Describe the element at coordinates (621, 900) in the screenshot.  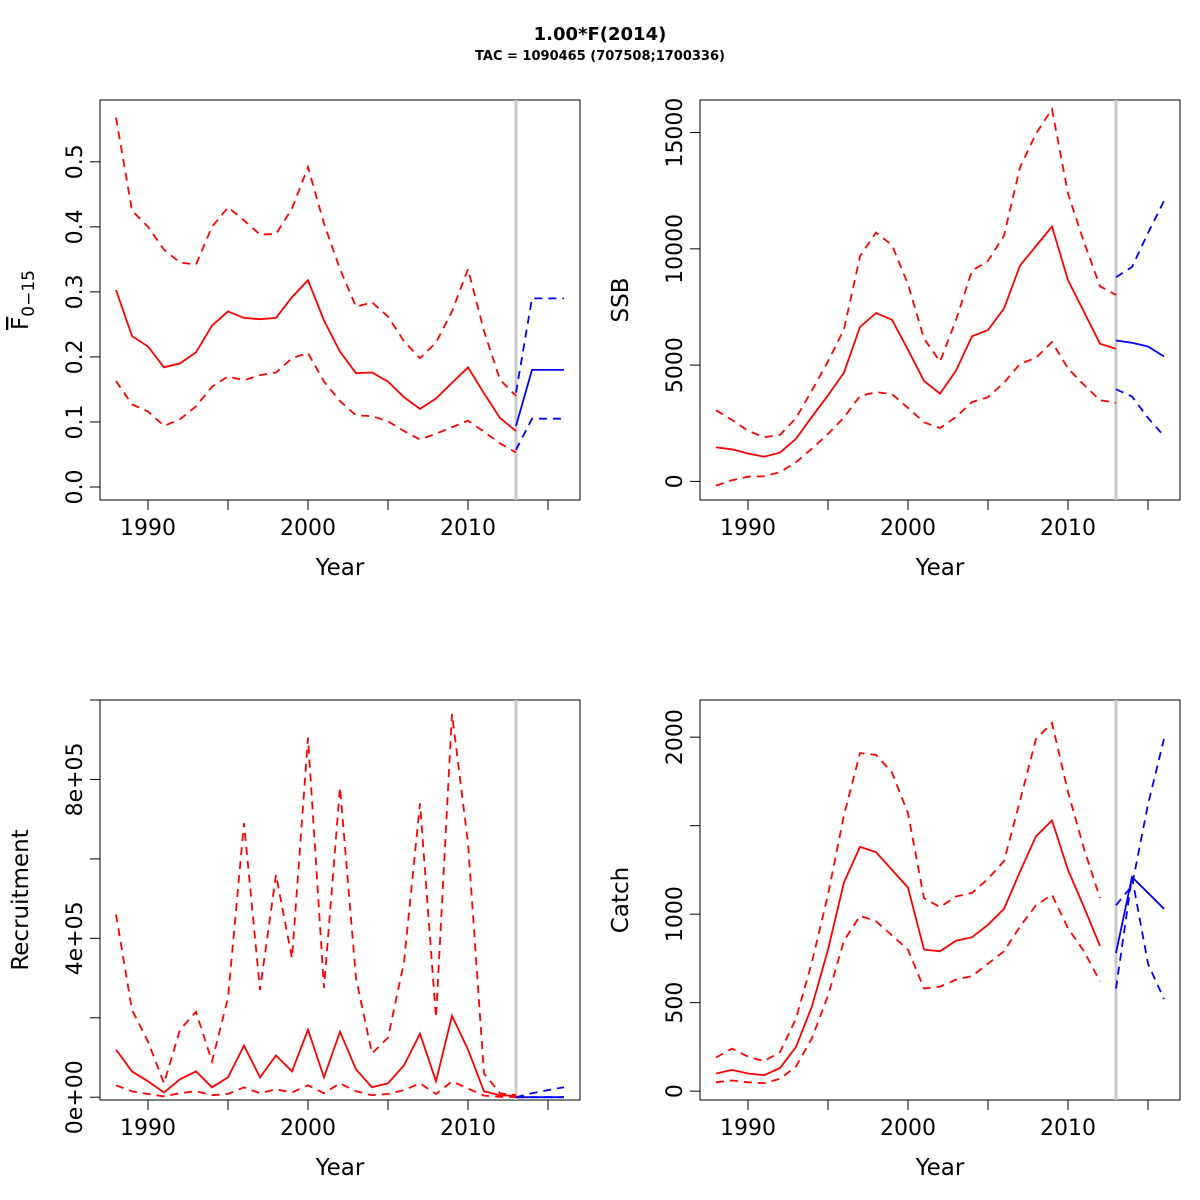
I see `catch-y-axis-title: Catch` at that location.